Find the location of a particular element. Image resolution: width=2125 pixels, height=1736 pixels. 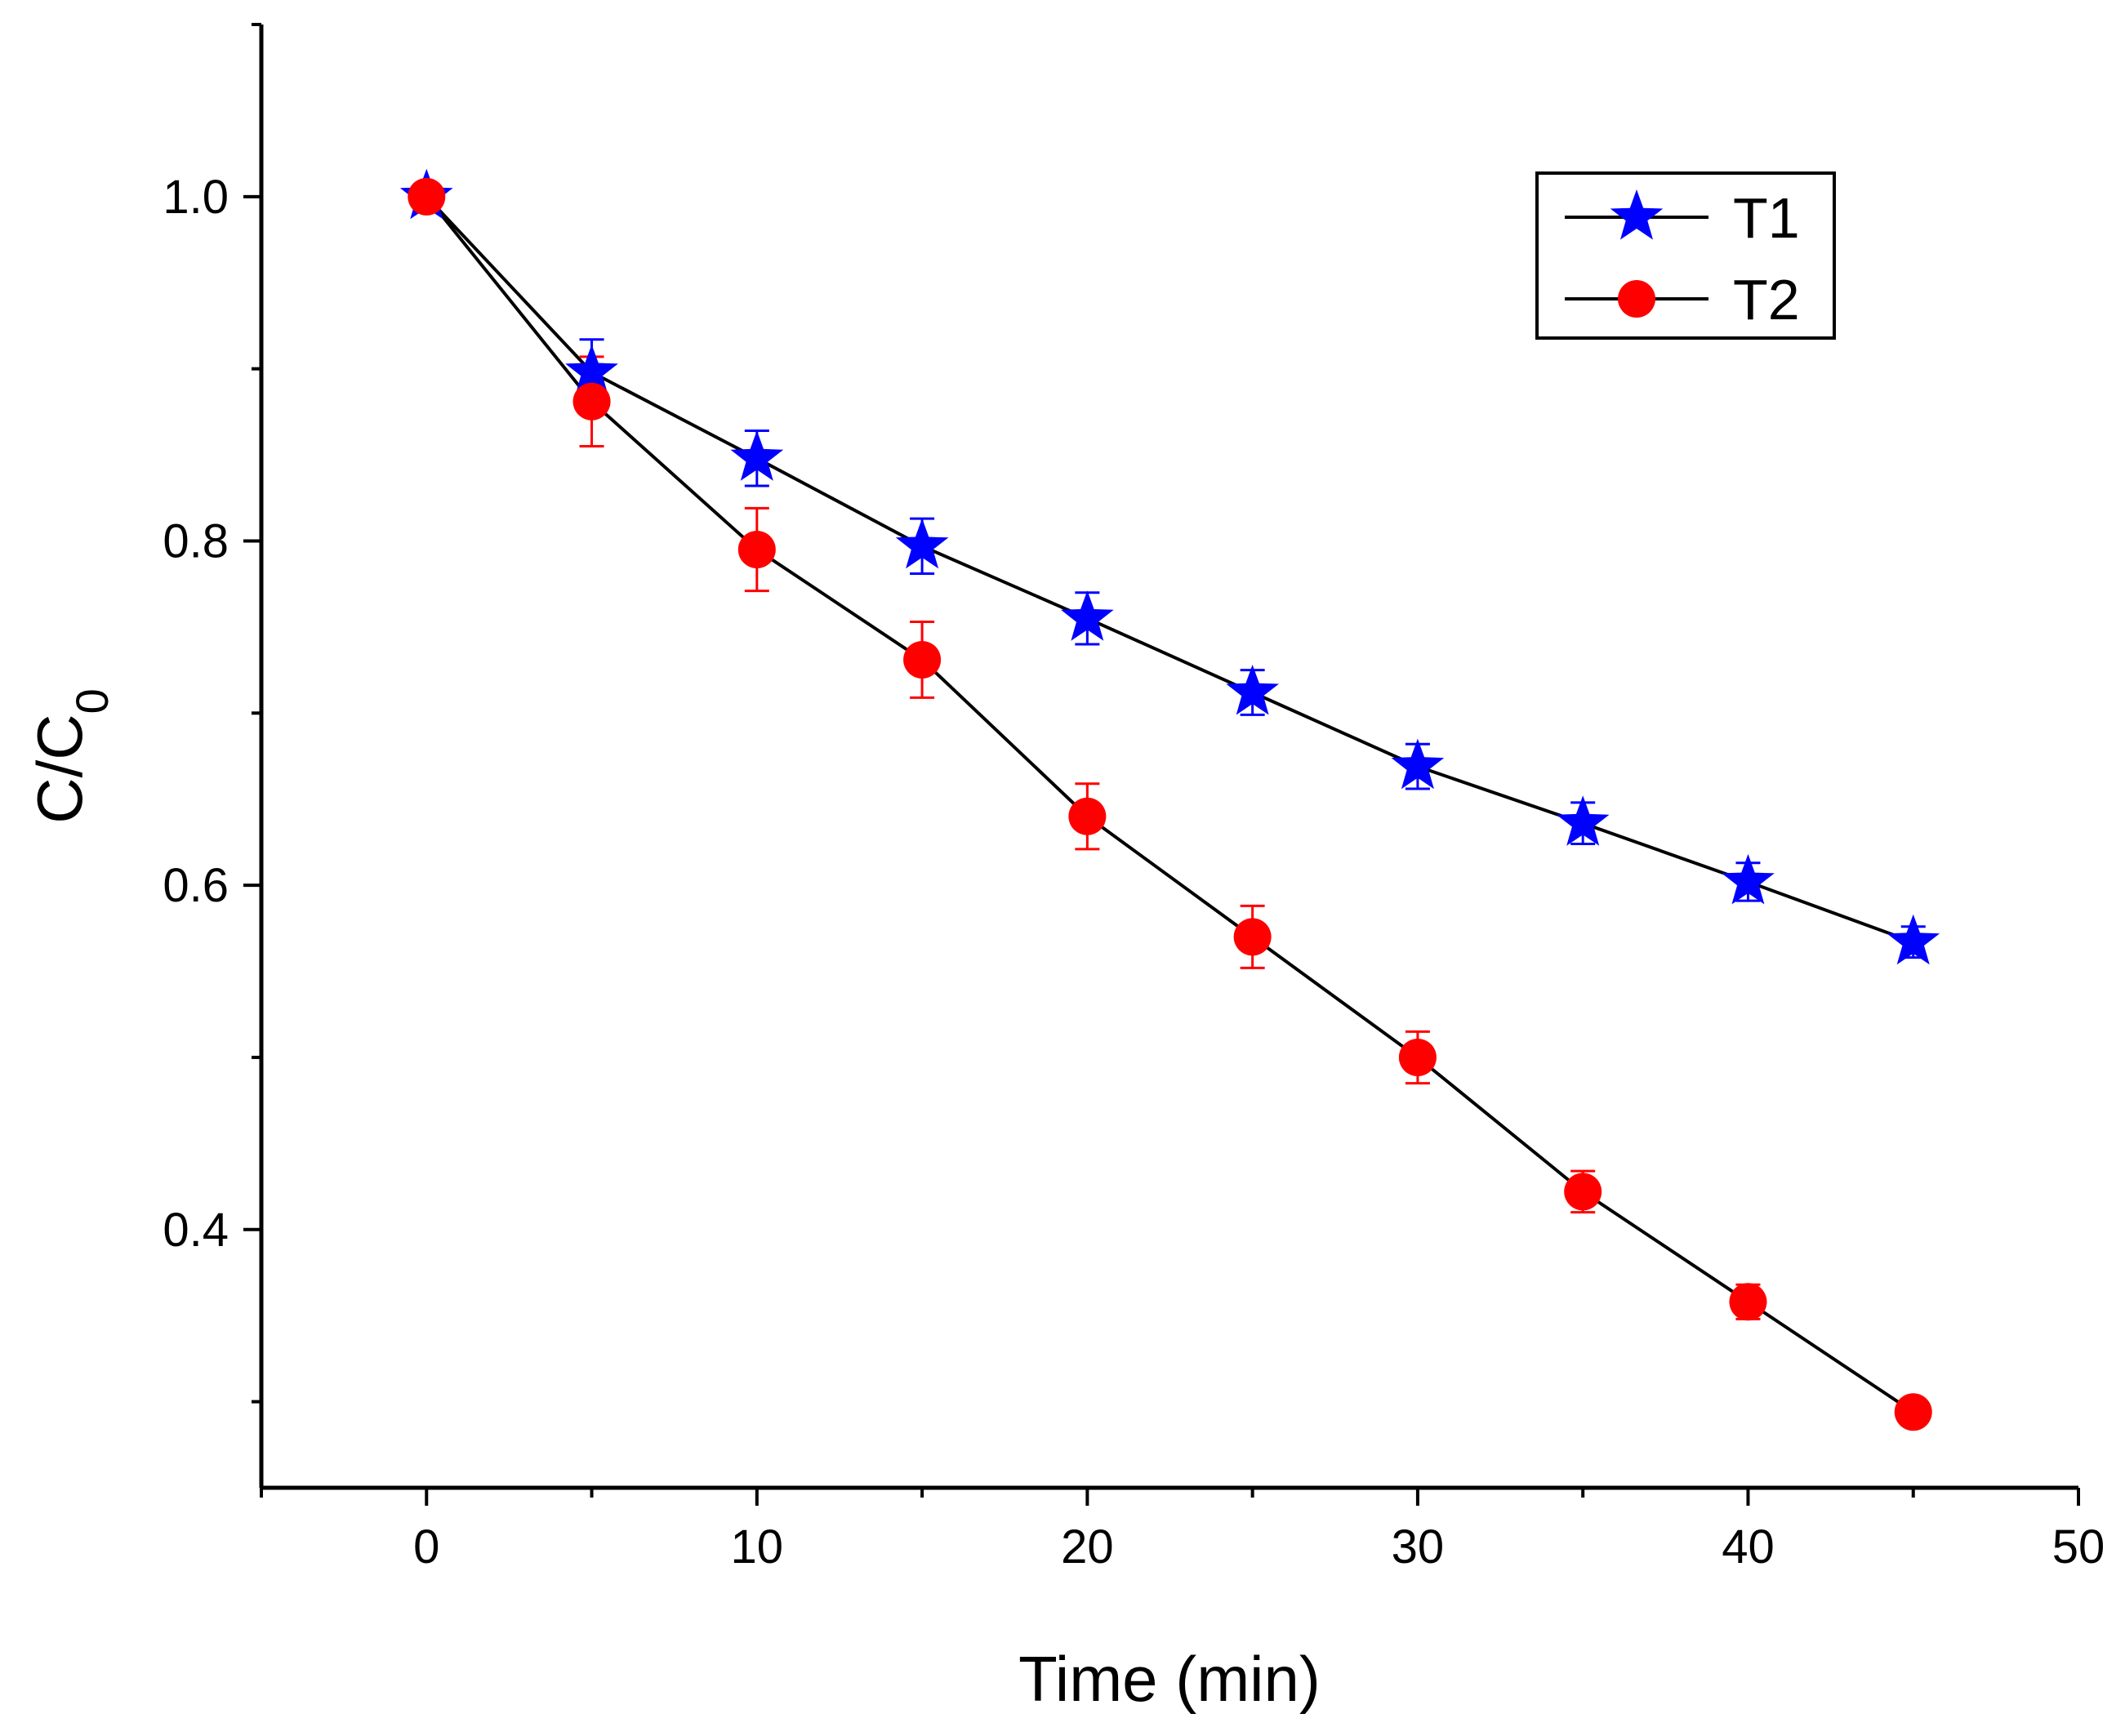

y-ticks: 0.4 0.6 0.8 1.0 is located at coordinates (212, 713).